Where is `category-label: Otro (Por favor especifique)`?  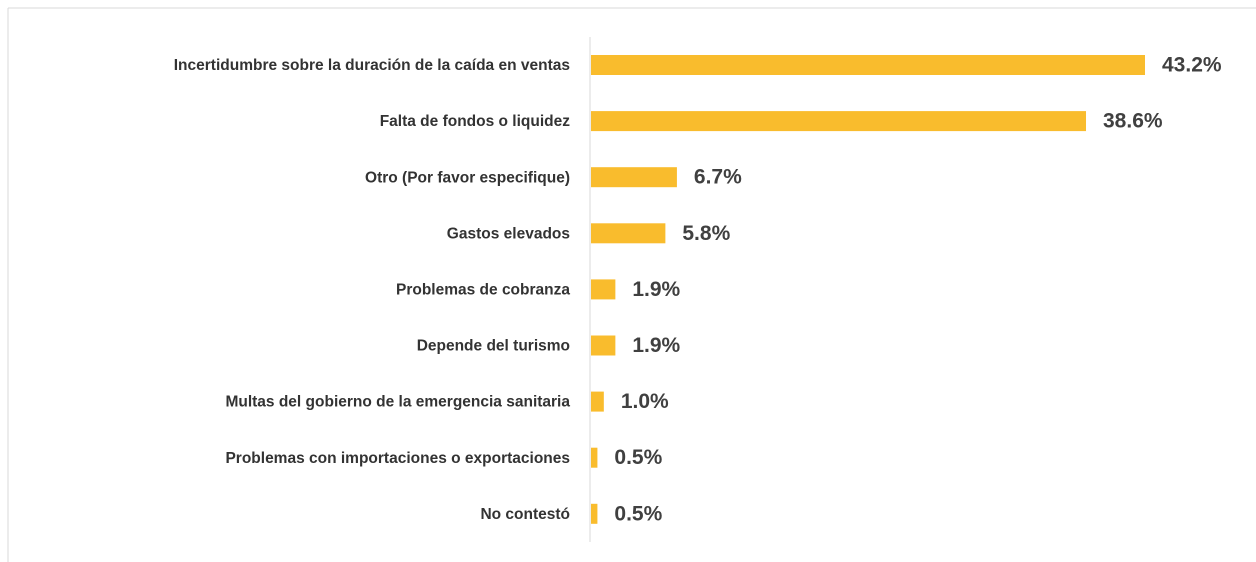 category-label: Otro (Por favor especifique) is located at coordinates (467, 177).